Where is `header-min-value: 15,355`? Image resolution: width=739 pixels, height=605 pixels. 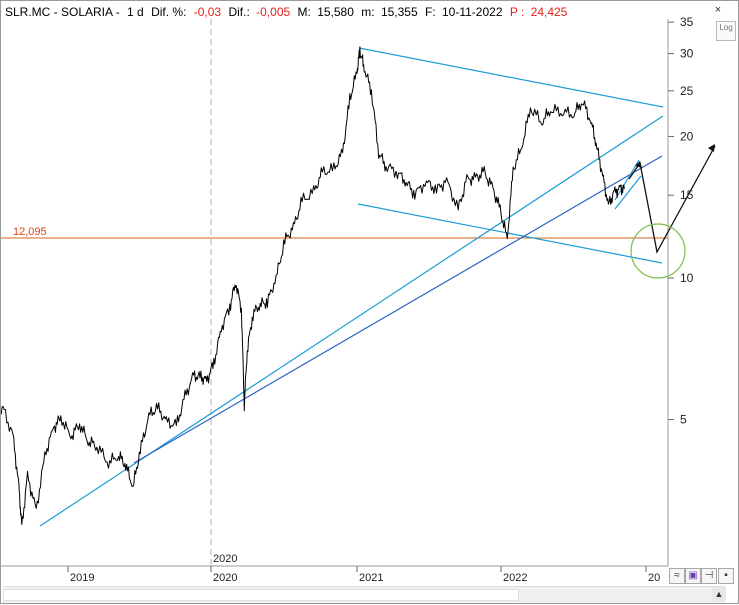
header-min-value: 15,355 is located at coordinates (399, 12).